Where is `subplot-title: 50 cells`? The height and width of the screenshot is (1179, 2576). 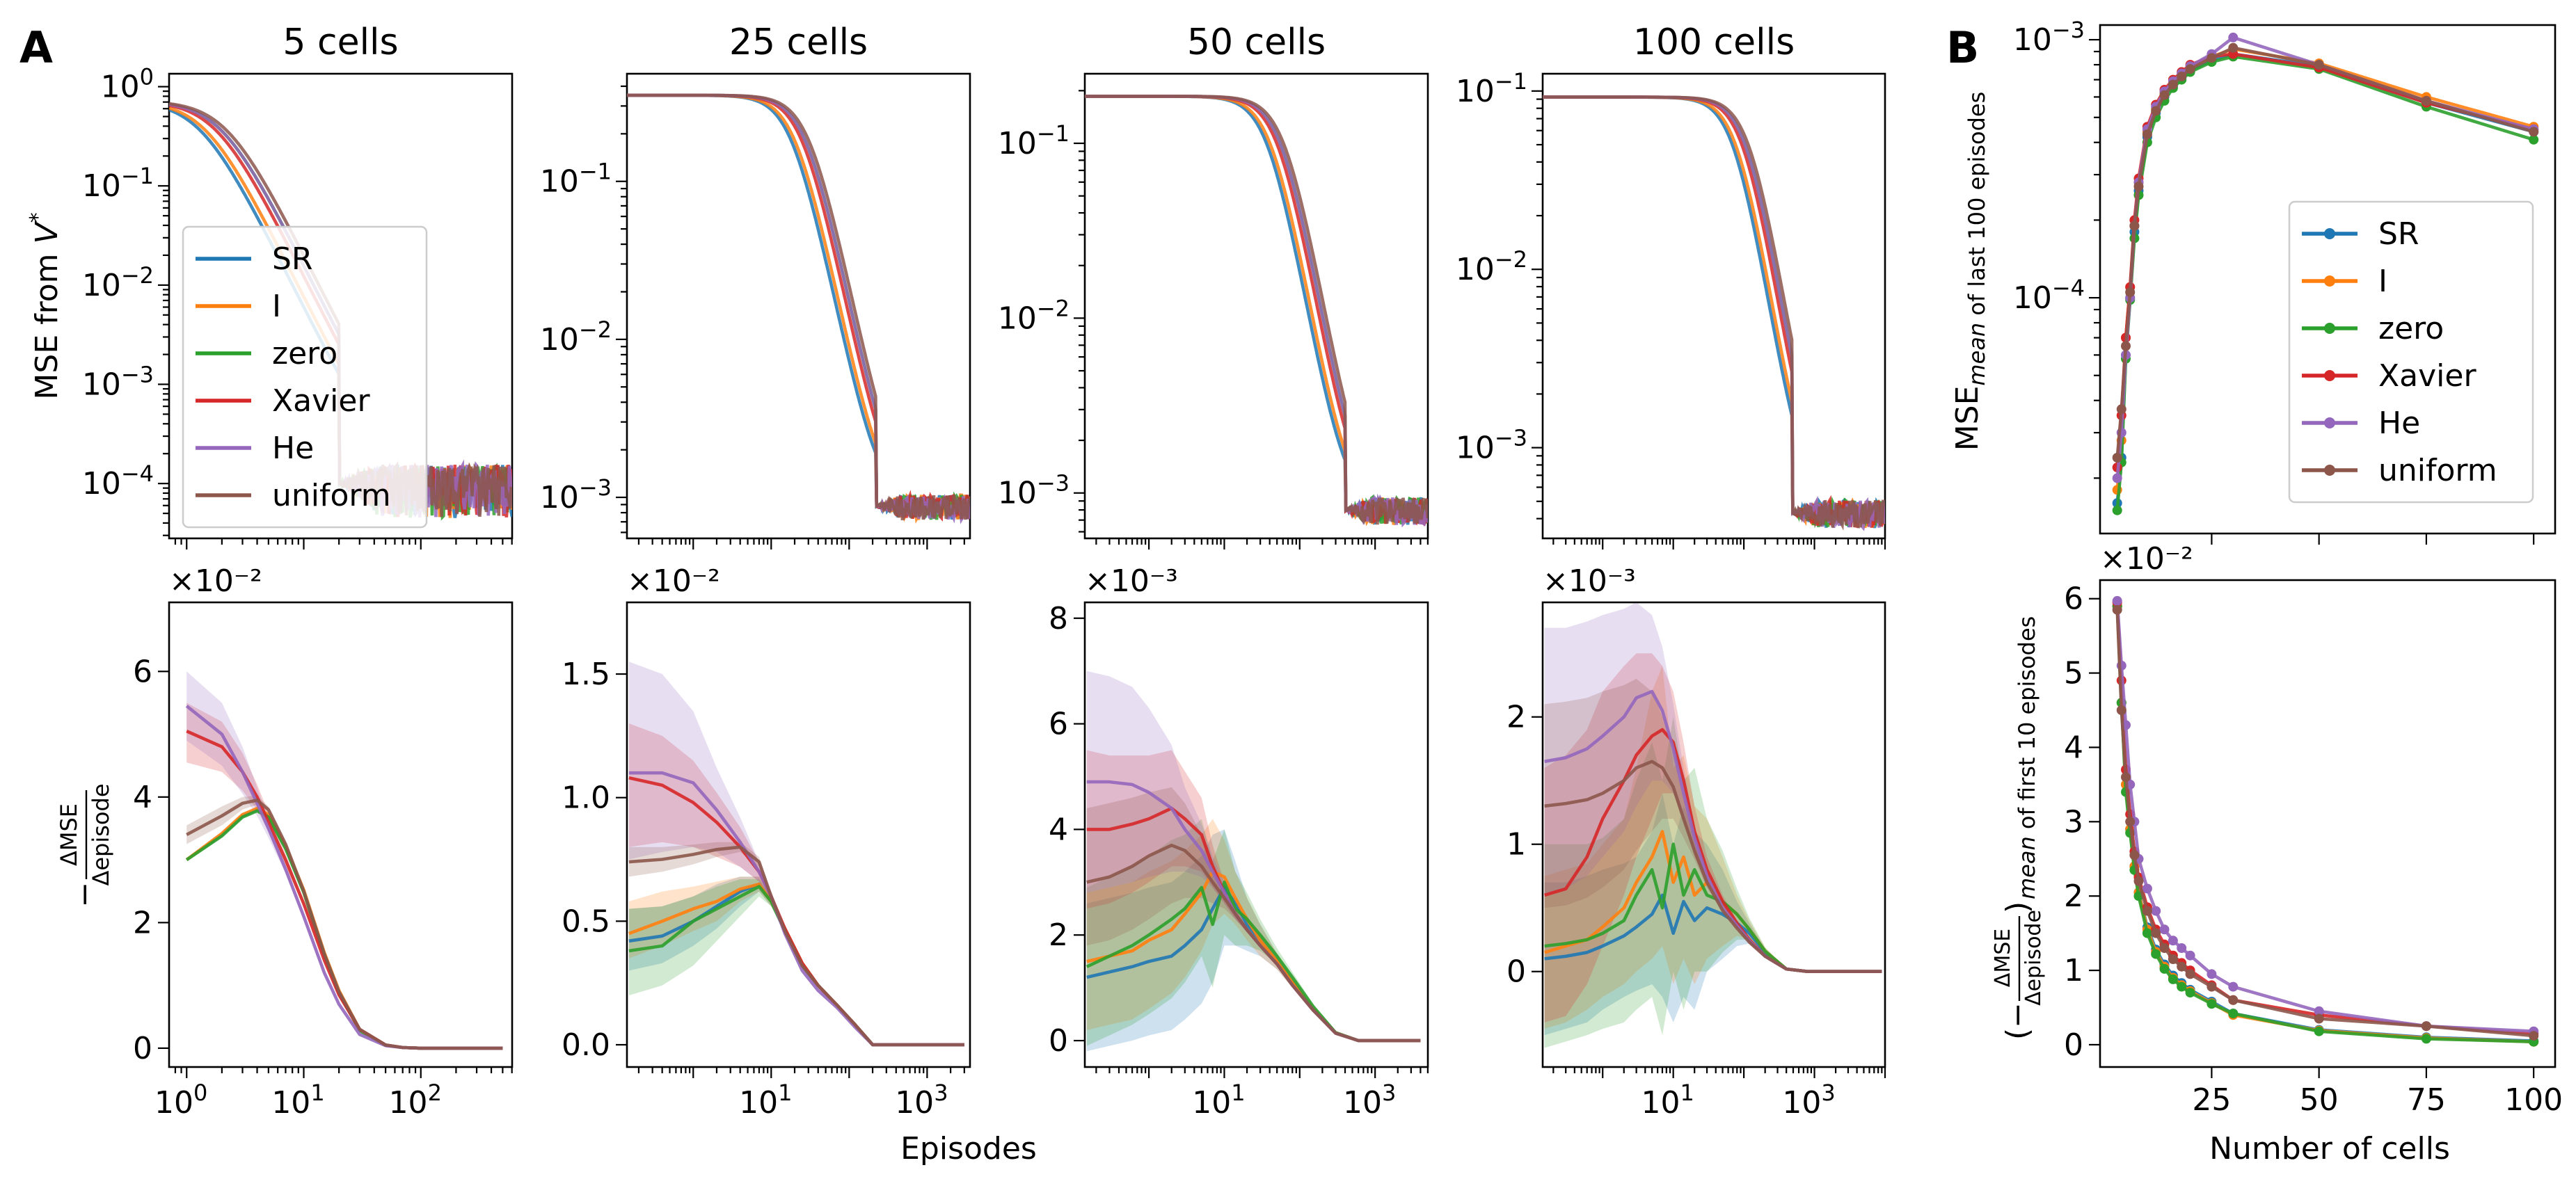 subplot-title: 50 cells is located at coordinates (1256, 42).